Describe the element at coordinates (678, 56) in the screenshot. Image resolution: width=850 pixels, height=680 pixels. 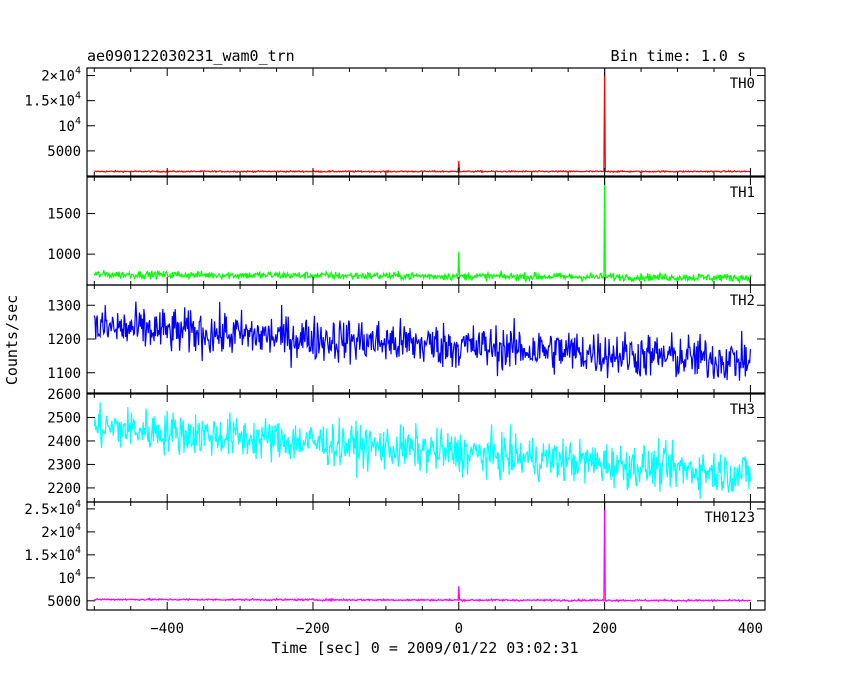
I see `bin-time-label: Bin time: 1.0 s` at that location.